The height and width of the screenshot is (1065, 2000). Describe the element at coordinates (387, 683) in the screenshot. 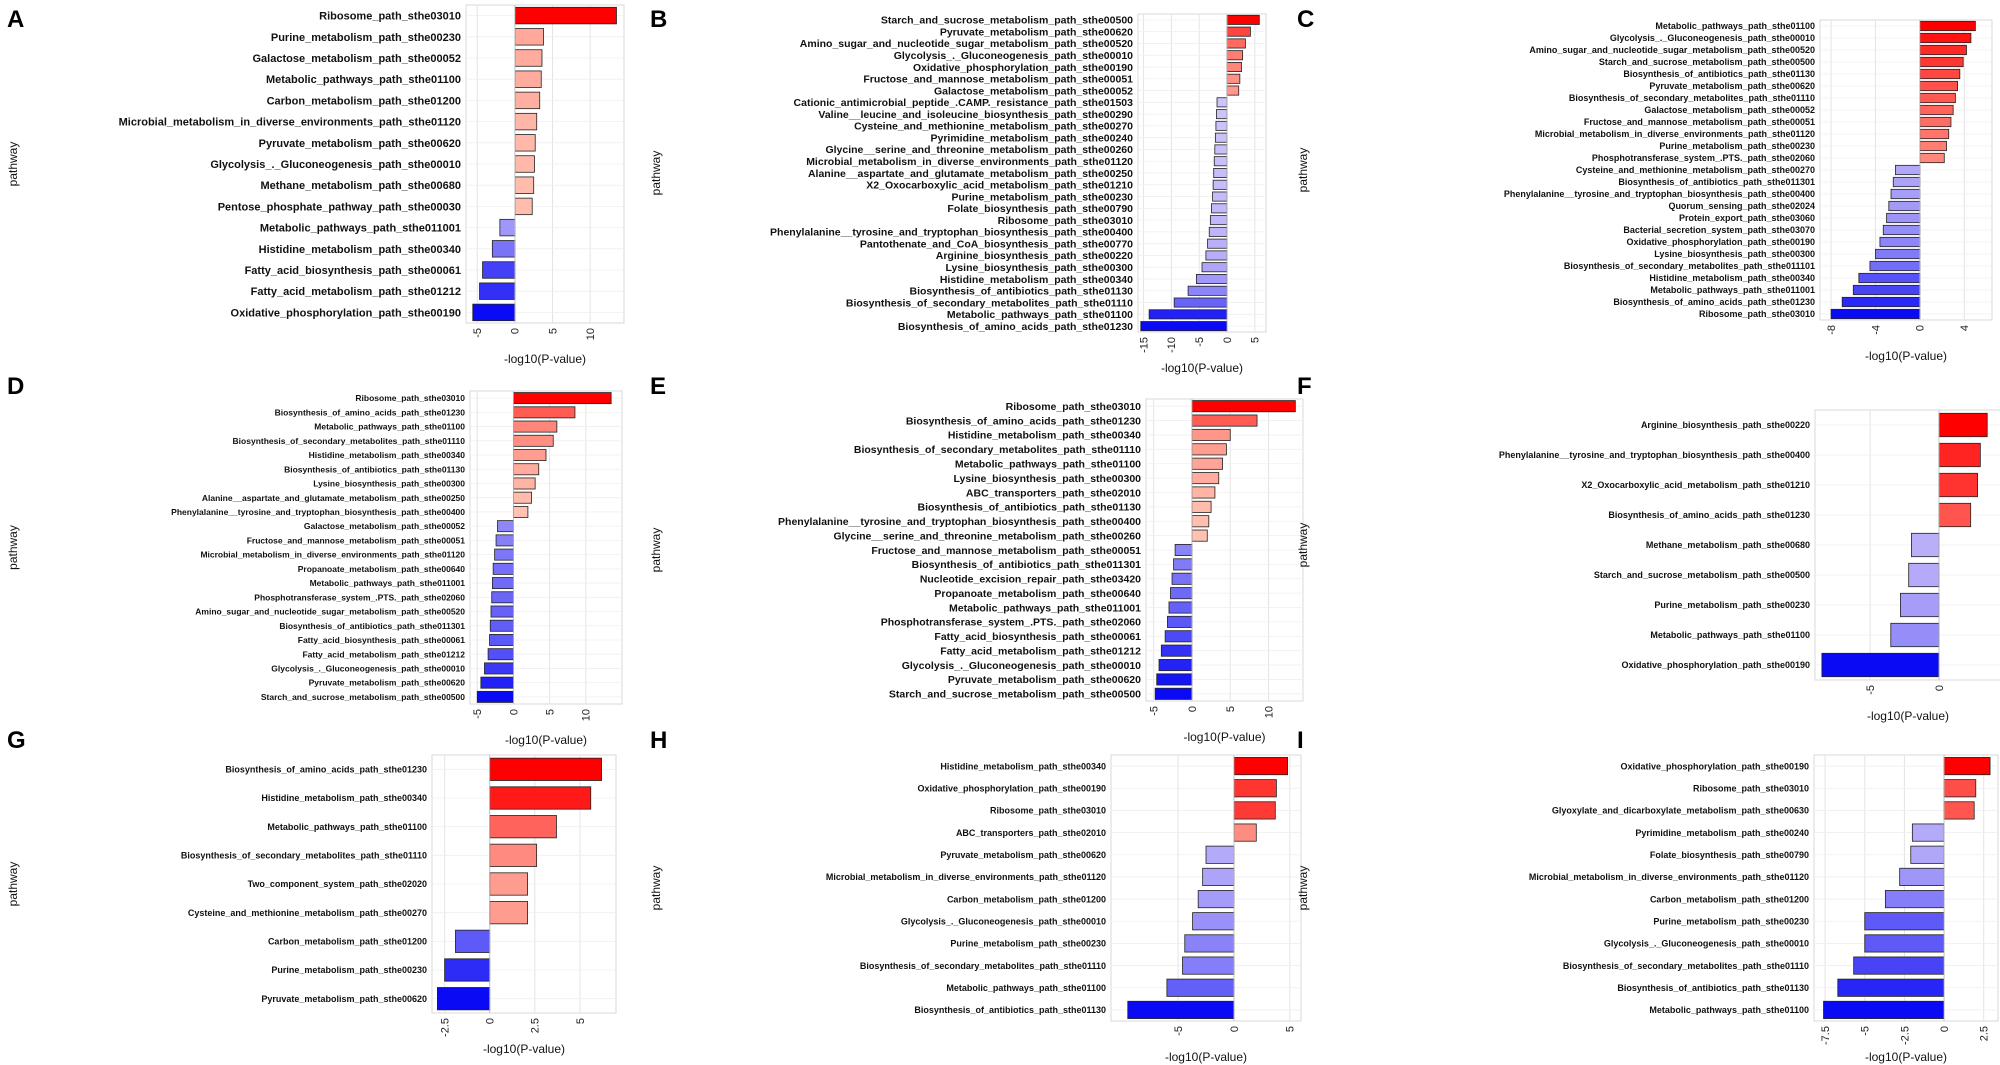

I see `category-label: Pyruvate_metabolism_path_sthe00620` at that location.